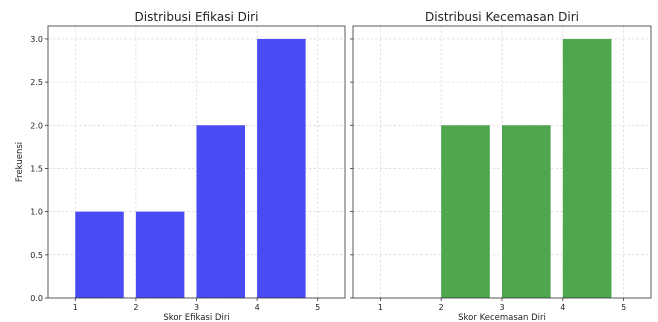 Image resolution: width=658 pixels, height=322 pixels. What do you see at coordinates (36, 255) in the screenshot?
I see `y-tick-label-1: 0.5` at bounding box center [36, 255].